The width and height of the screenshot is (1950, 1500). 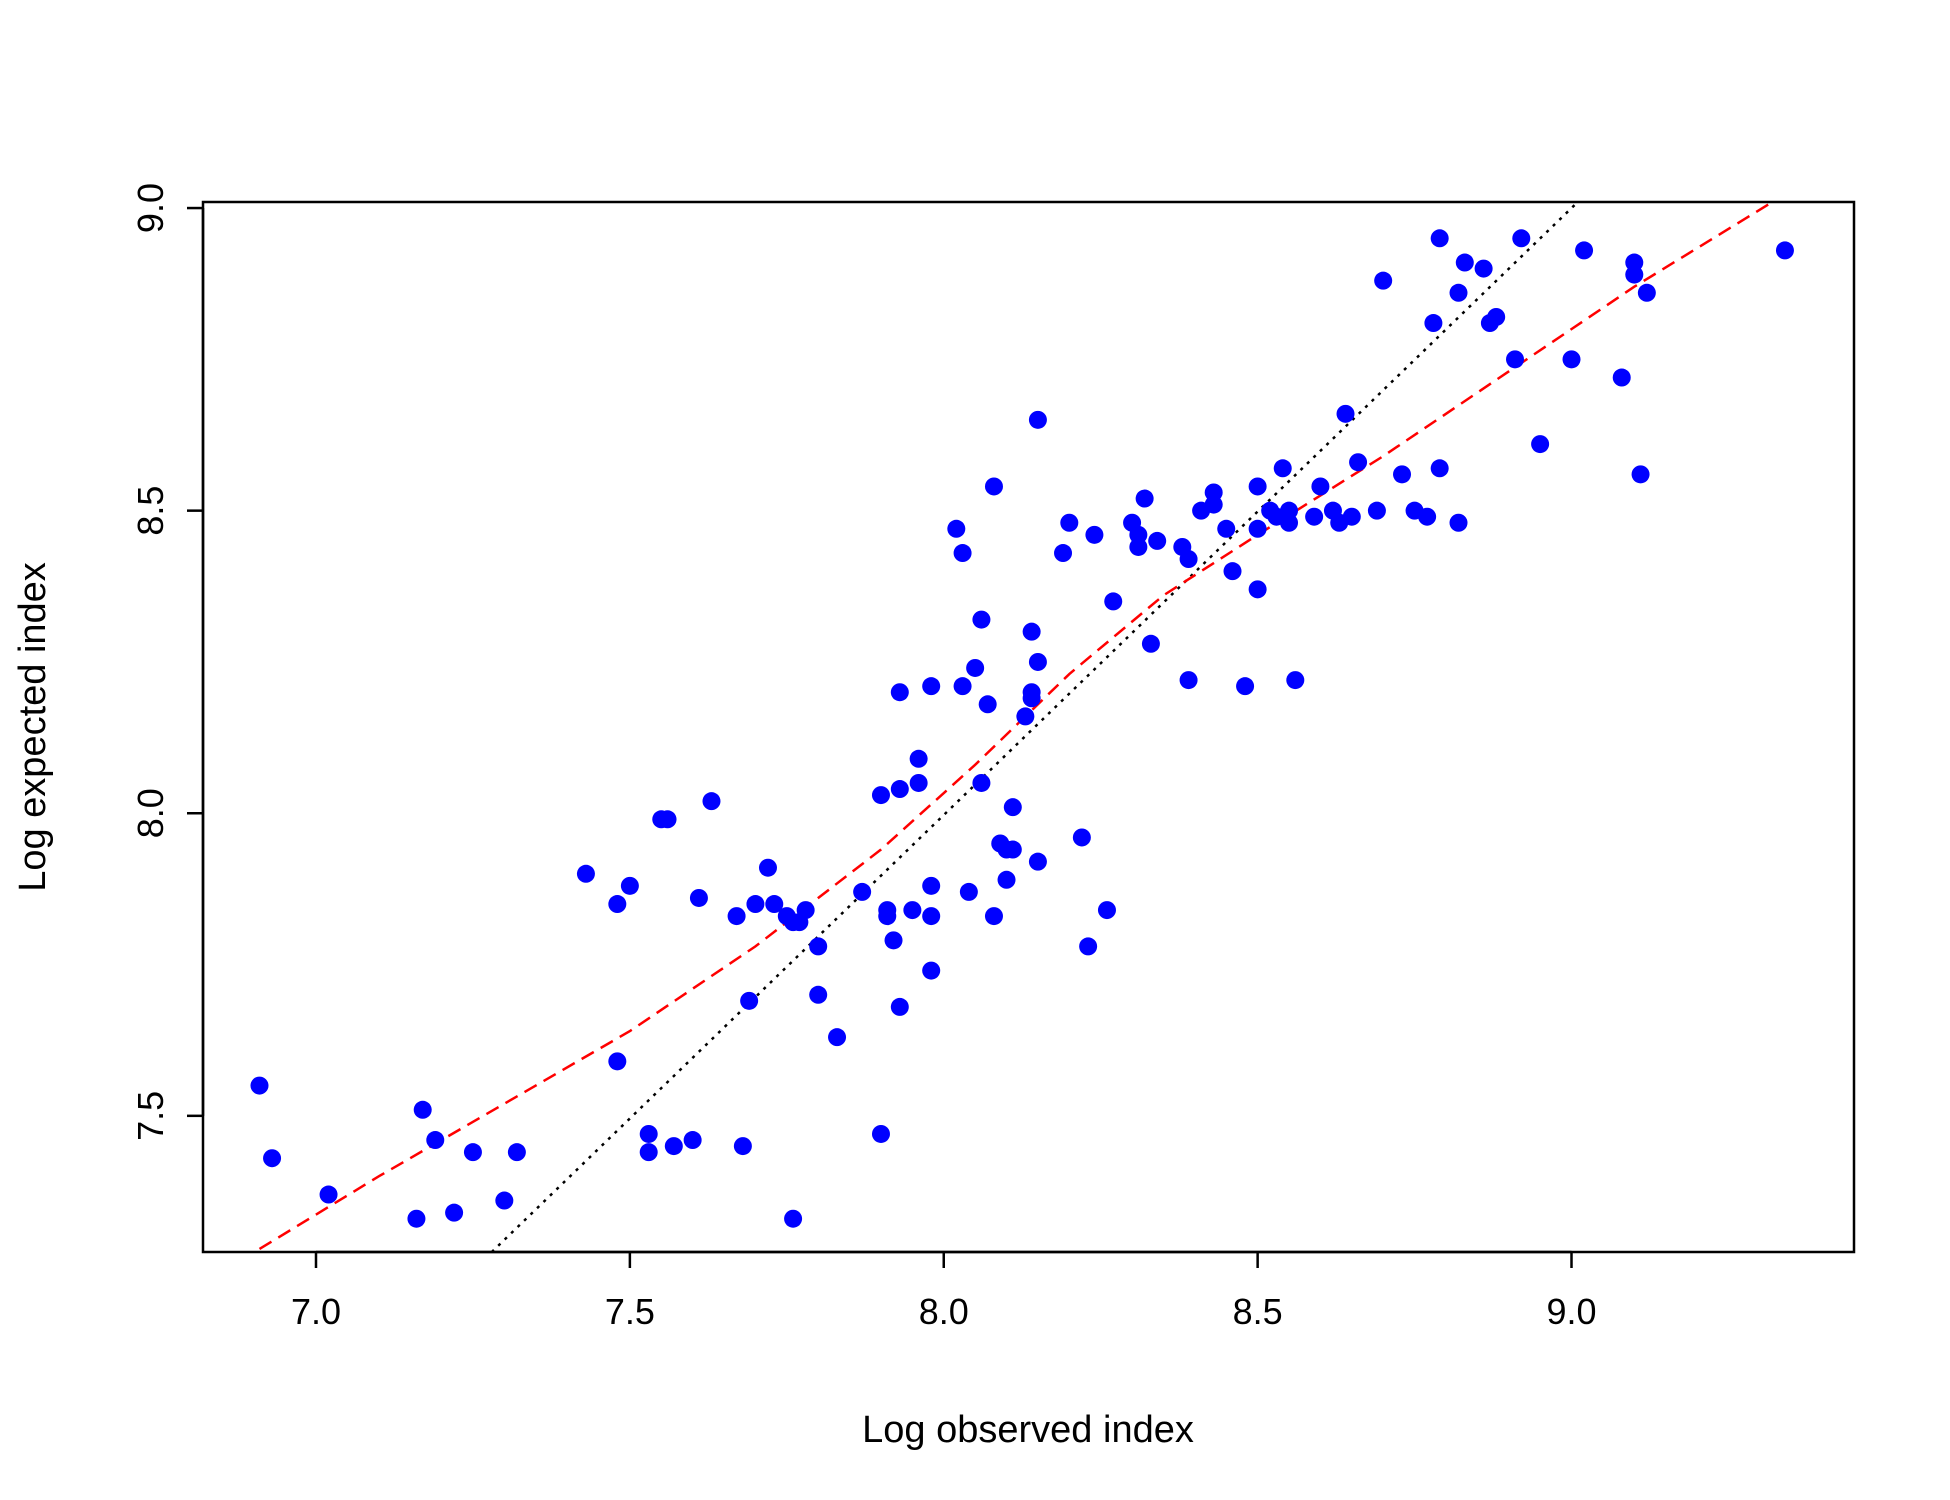 What do you see at coordinates (630, 1311) in the screenshot?
I see `x-tick-label: 7.5` at bounding box center [630, 1311].